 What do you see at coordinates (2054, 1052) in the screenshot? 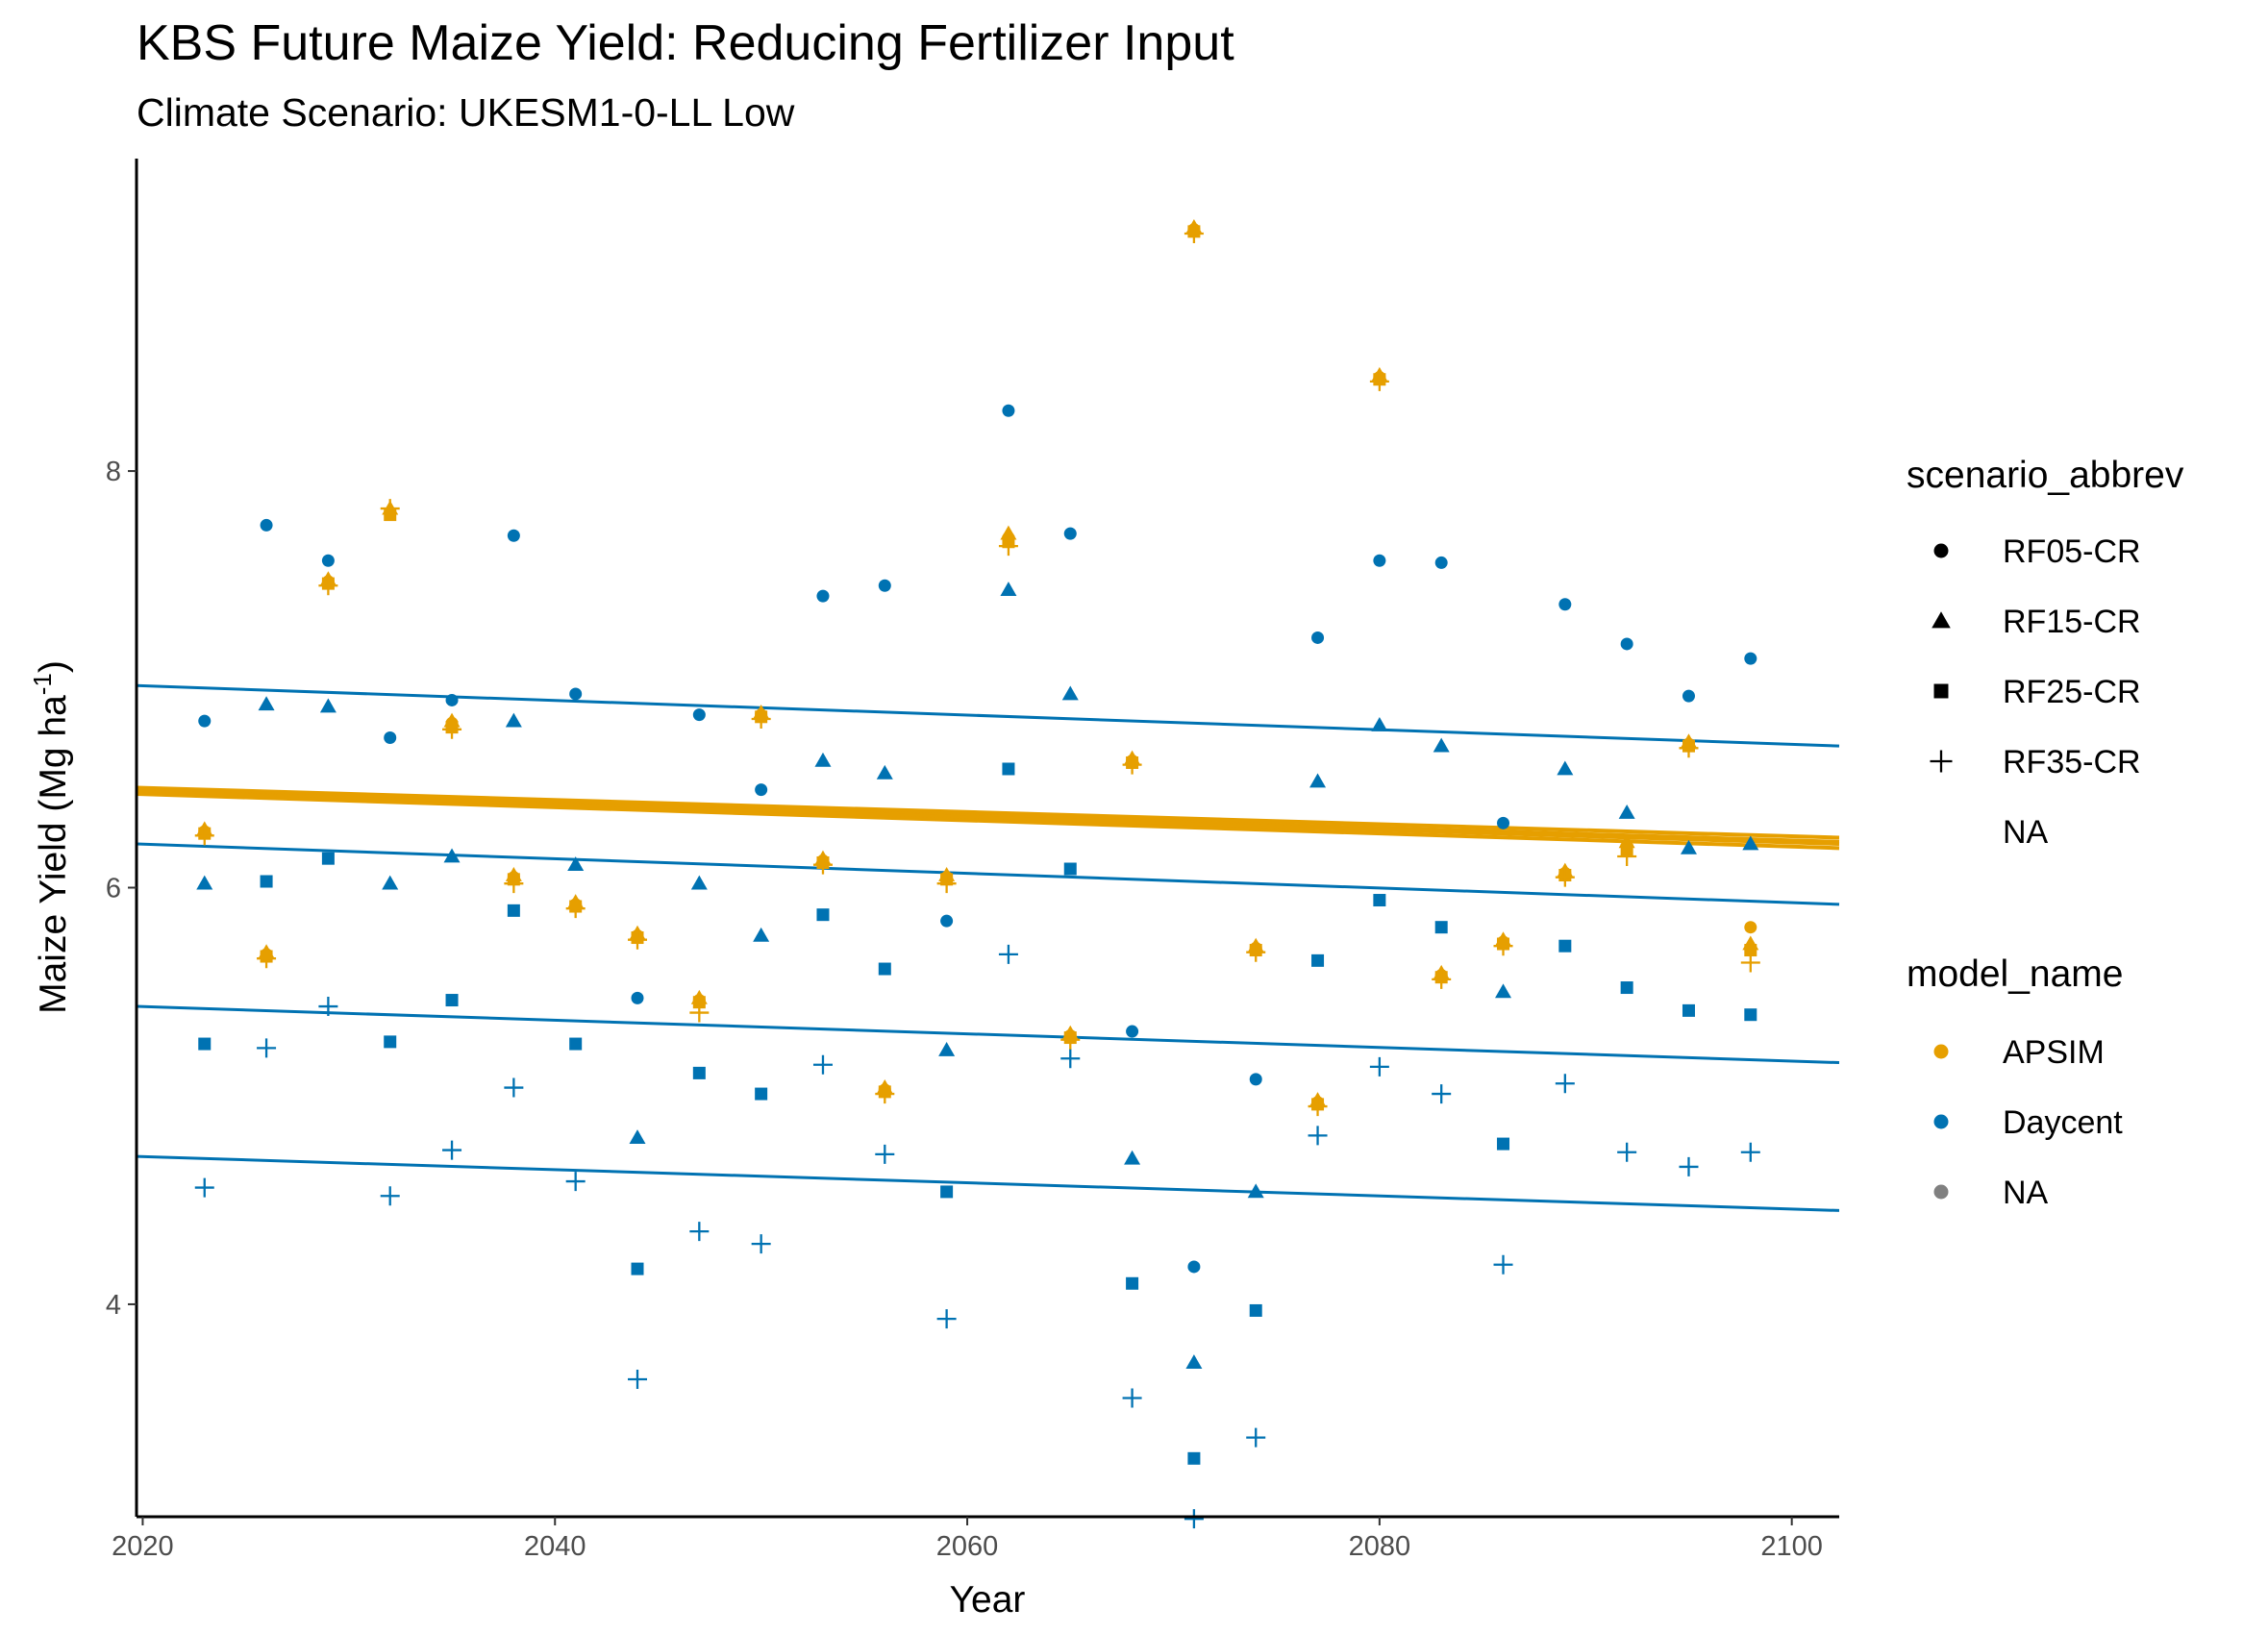
I see `color-legend-label: APSIM` at bounding box center [2054, 1052].